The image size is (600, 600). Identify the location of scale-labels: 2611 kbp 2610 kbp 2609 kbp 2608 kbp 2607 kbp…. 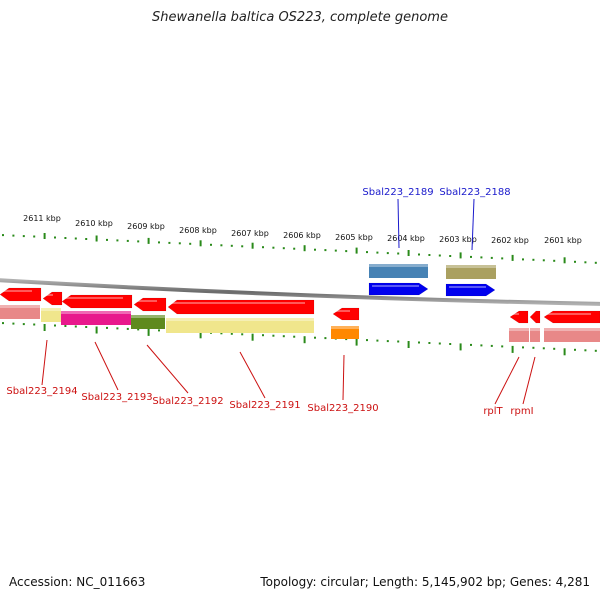
(302, 229).